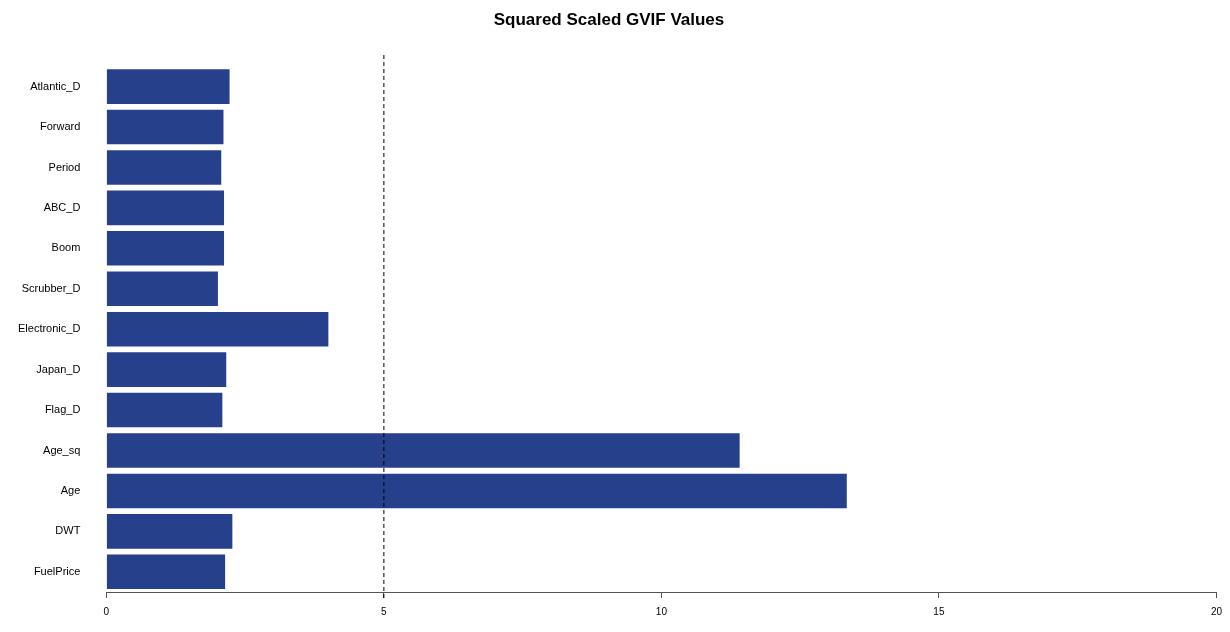  What do you see at coordinates (62, 409) in the screenshot?
I see `y-tick-label: Flag_D` at bounding box center [62, 409].